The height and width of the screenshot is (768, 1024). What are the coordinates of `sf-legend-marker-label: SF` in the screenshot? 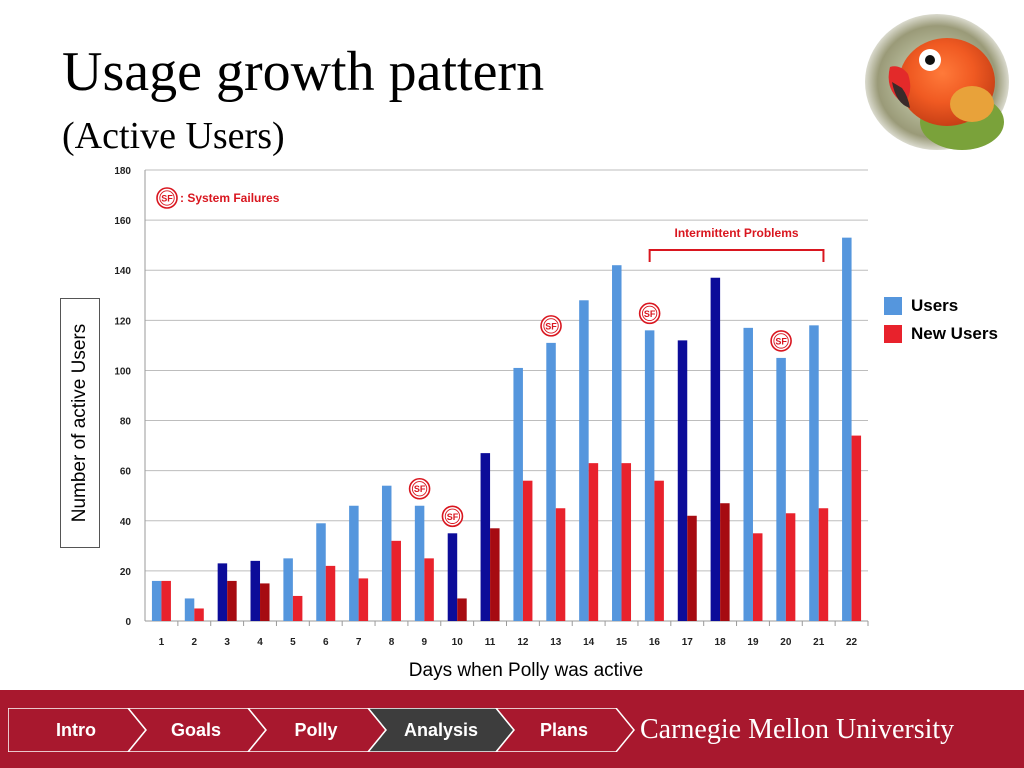 It's located at (167, 199).